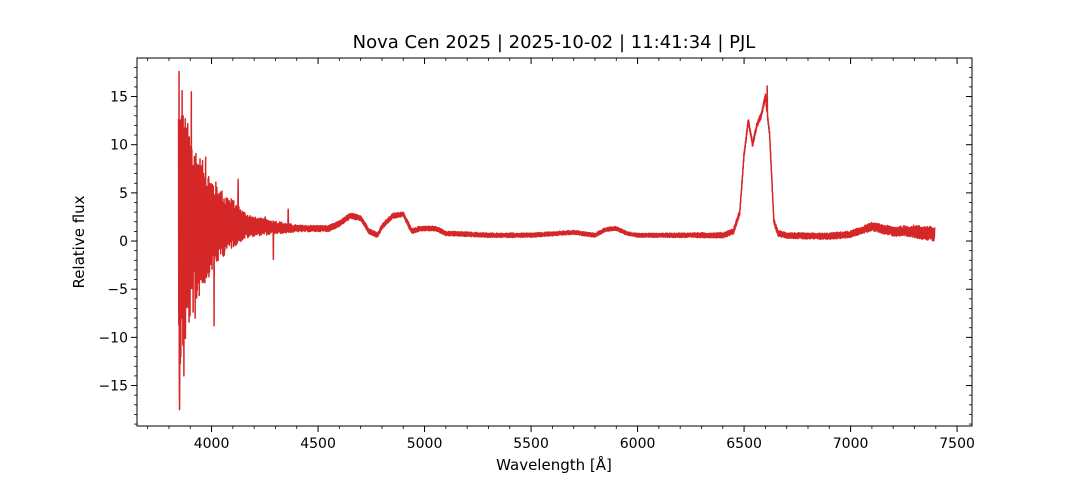 The width and height of the screenshot is (1080, 480). Describe the element at coordinates (851, 444) in the screenshot. I see `x-tick-label: 7000` at that location.